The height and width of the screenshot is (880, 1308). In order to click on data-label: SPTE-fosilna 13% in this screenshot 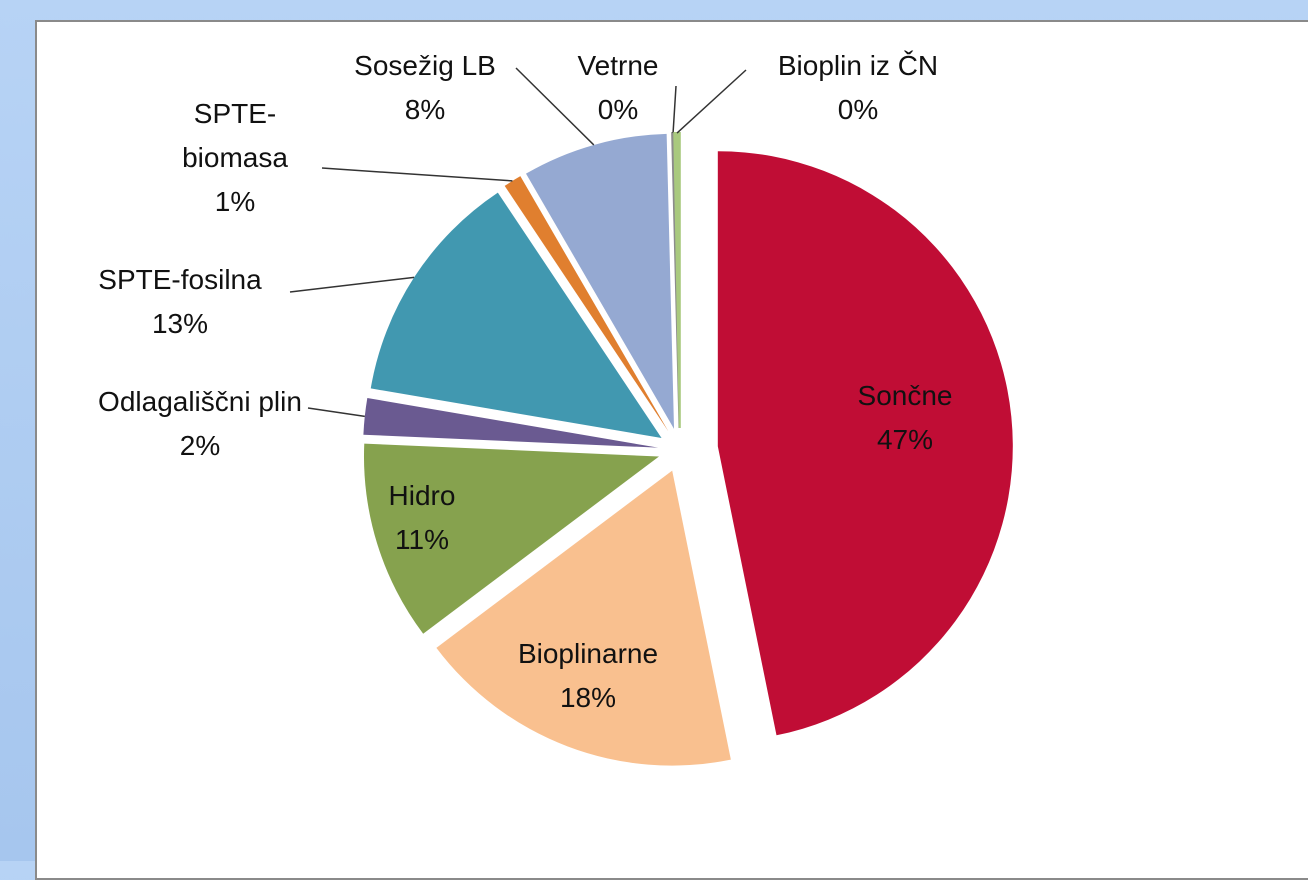, I will do `click(180, 302)`.